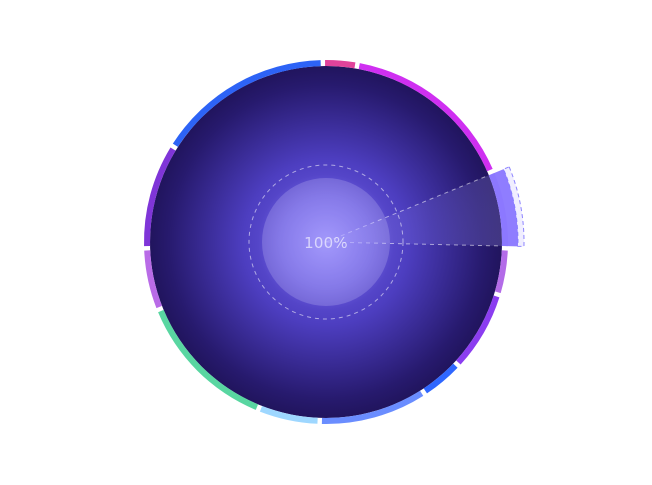 This screenshot has width=652, height=485. I want to click on center-dashed-ring, so click(326, 242).